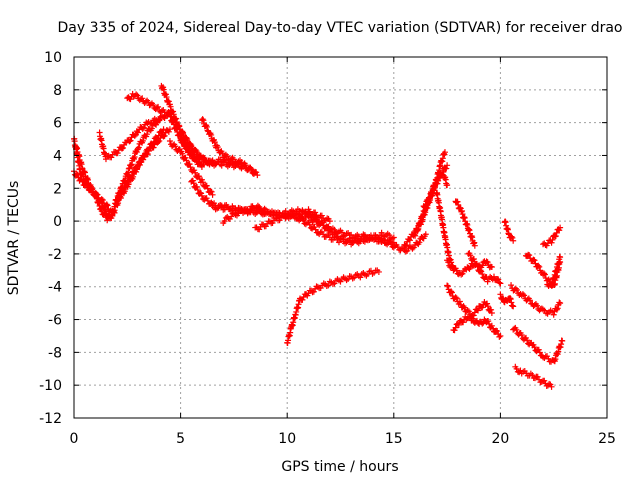 The width and height of the screenshot is (640, 480). Describe the element at coordinates (57, 156) in the screenshot. I see `y-tick-label: 4` at that location.